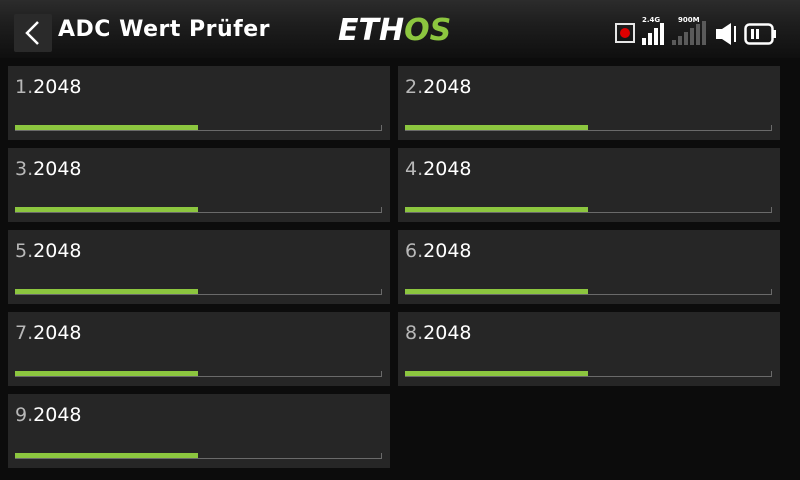 The height and width of the screenshot is (480, 800). I want to click on rf-2g4-label: 2.4G, so click(651, 20).